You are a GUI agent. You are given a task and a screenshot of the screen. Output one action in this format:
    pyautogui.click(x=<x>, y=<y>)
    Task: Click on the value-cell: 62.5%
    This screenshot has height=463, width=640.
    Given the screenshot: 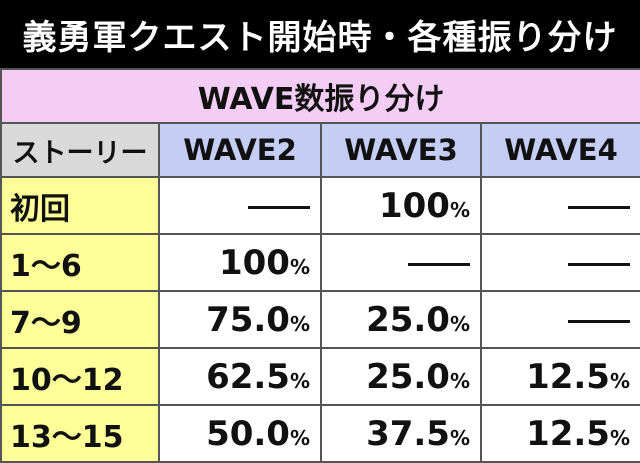 What is the action you would take?
    pyautogui.click(x=240, y=376)
    